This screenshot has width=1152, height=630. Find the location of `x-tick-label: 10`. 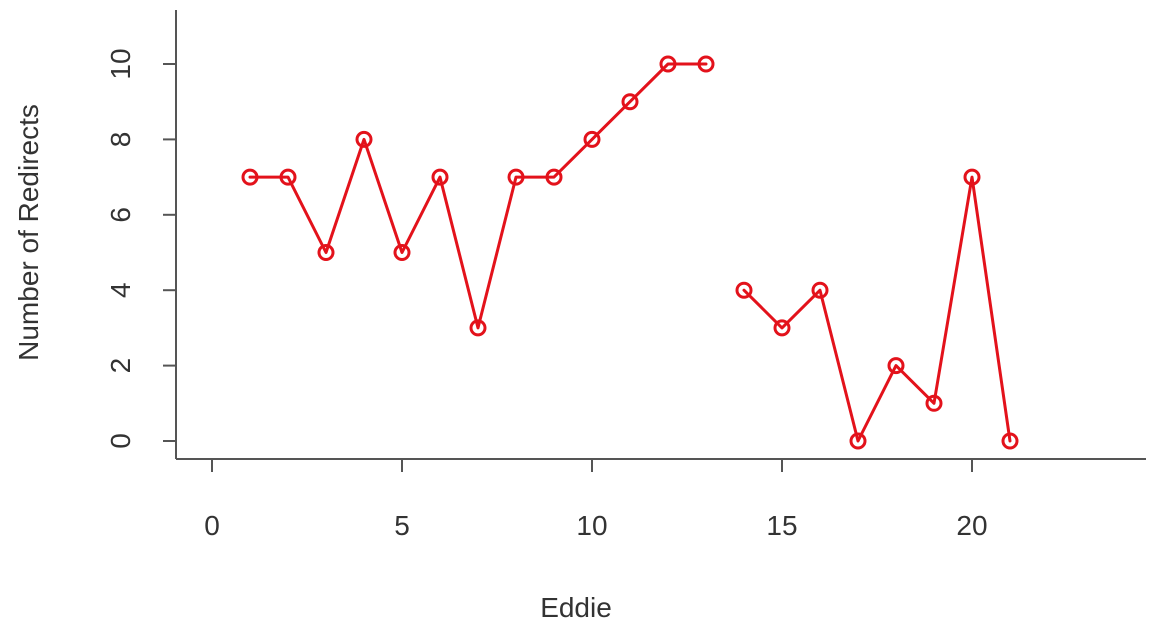

x-tick-label: 10 is located at coordinates (591, 525).